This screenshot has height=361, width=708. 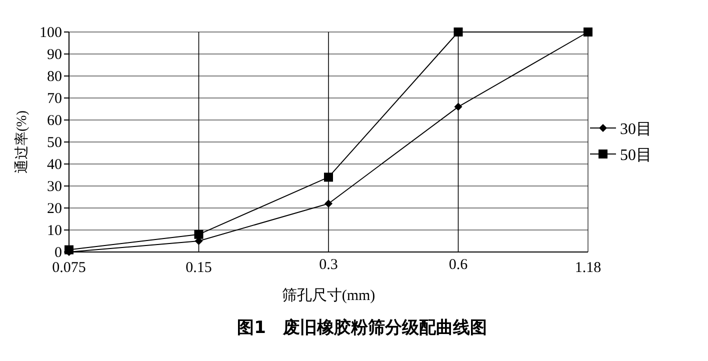 I want to click on y-tick-label: 10, so click(x=54, y=231).